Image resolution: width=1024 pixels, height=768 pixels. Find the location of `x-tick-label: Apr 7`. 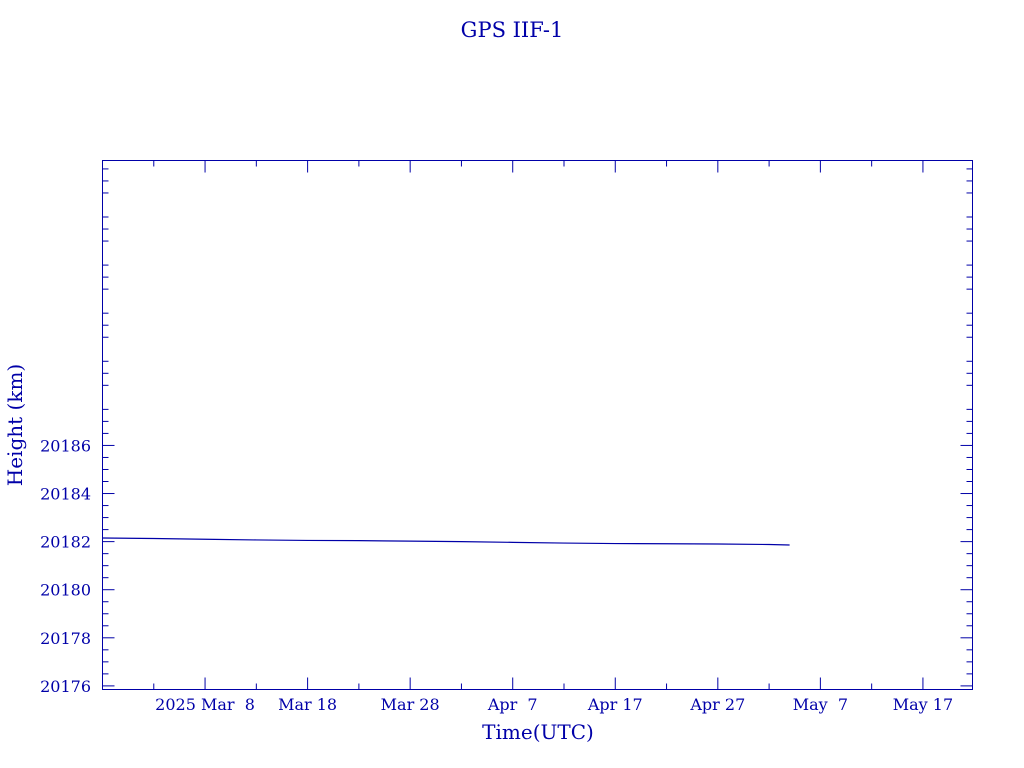

x-tick-label: Apr 7 is located at coordinates (512, 704).